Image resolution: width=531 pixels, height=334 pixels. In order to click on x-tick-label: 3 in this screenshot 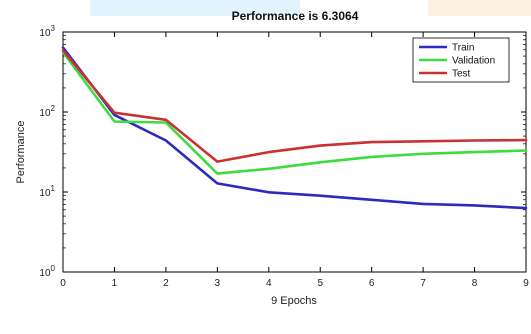, I will do `click(218, 283)`.